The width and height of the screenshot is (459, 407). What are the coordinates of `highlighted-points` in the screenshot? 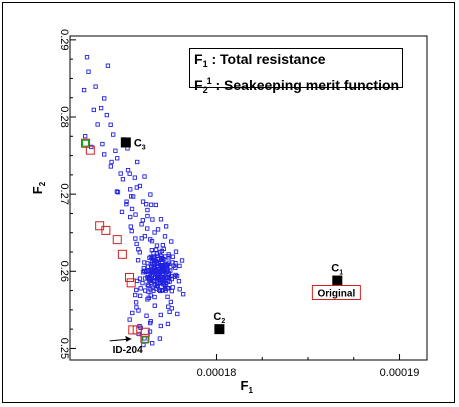 It's located at (115, 241).